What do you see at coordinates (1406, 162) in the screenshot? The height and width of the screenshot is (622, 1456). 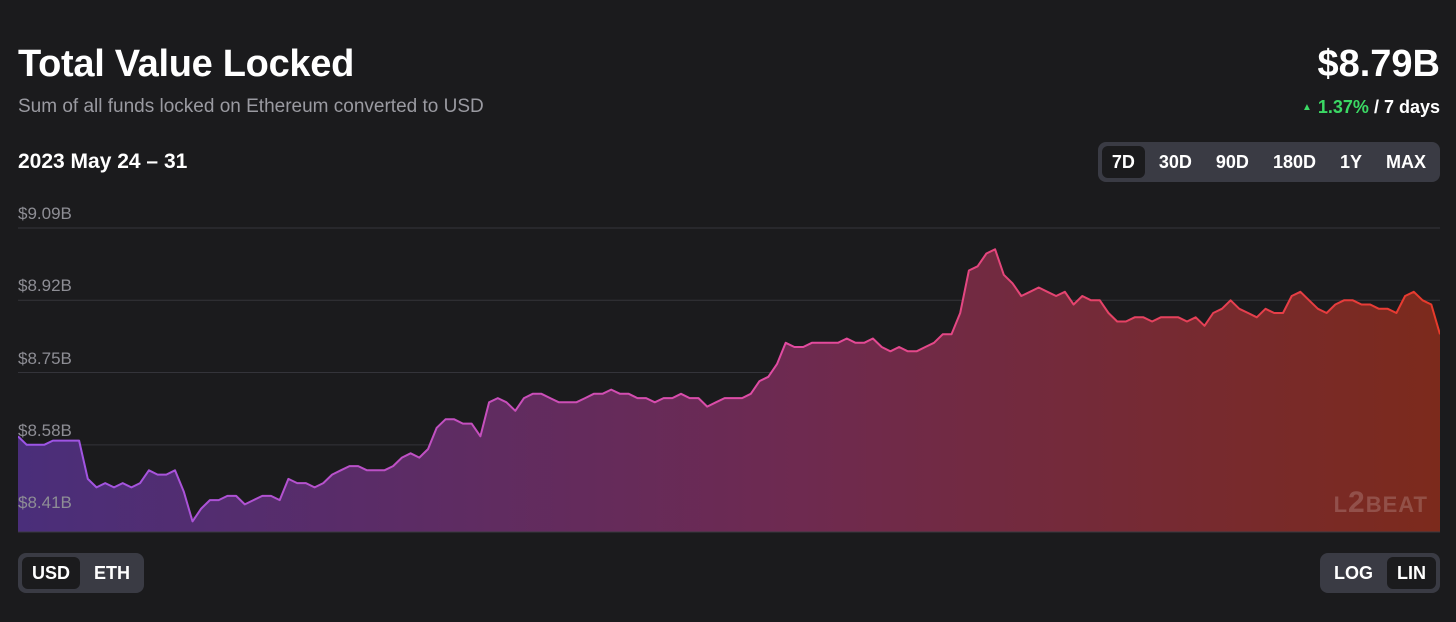 I see `tab-max: MAX` at bounding box center [1406, 162].